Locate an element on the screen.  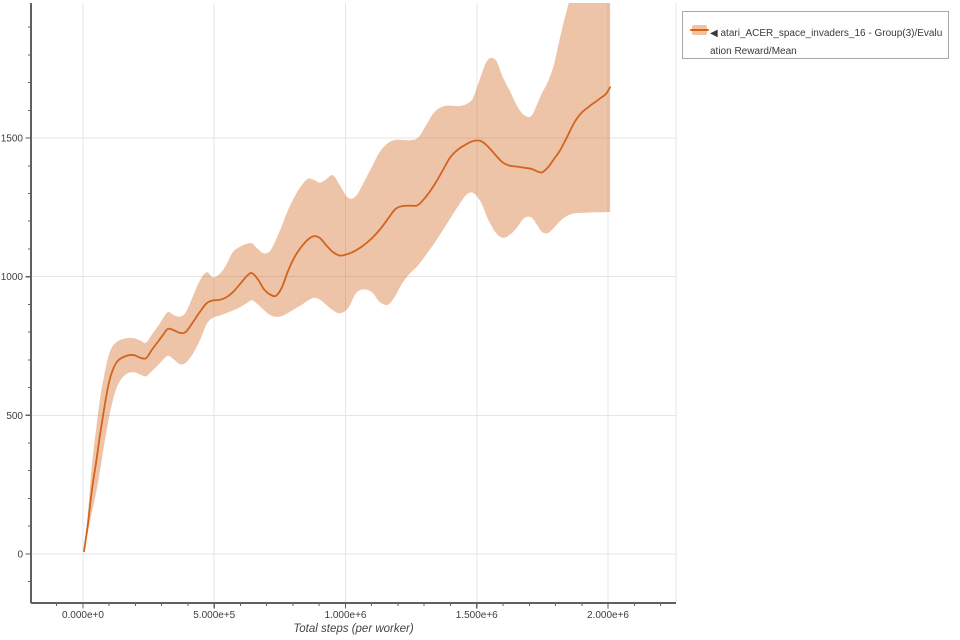
x-tick-label: 1.000e+6 is located at coordinates (345, 615).